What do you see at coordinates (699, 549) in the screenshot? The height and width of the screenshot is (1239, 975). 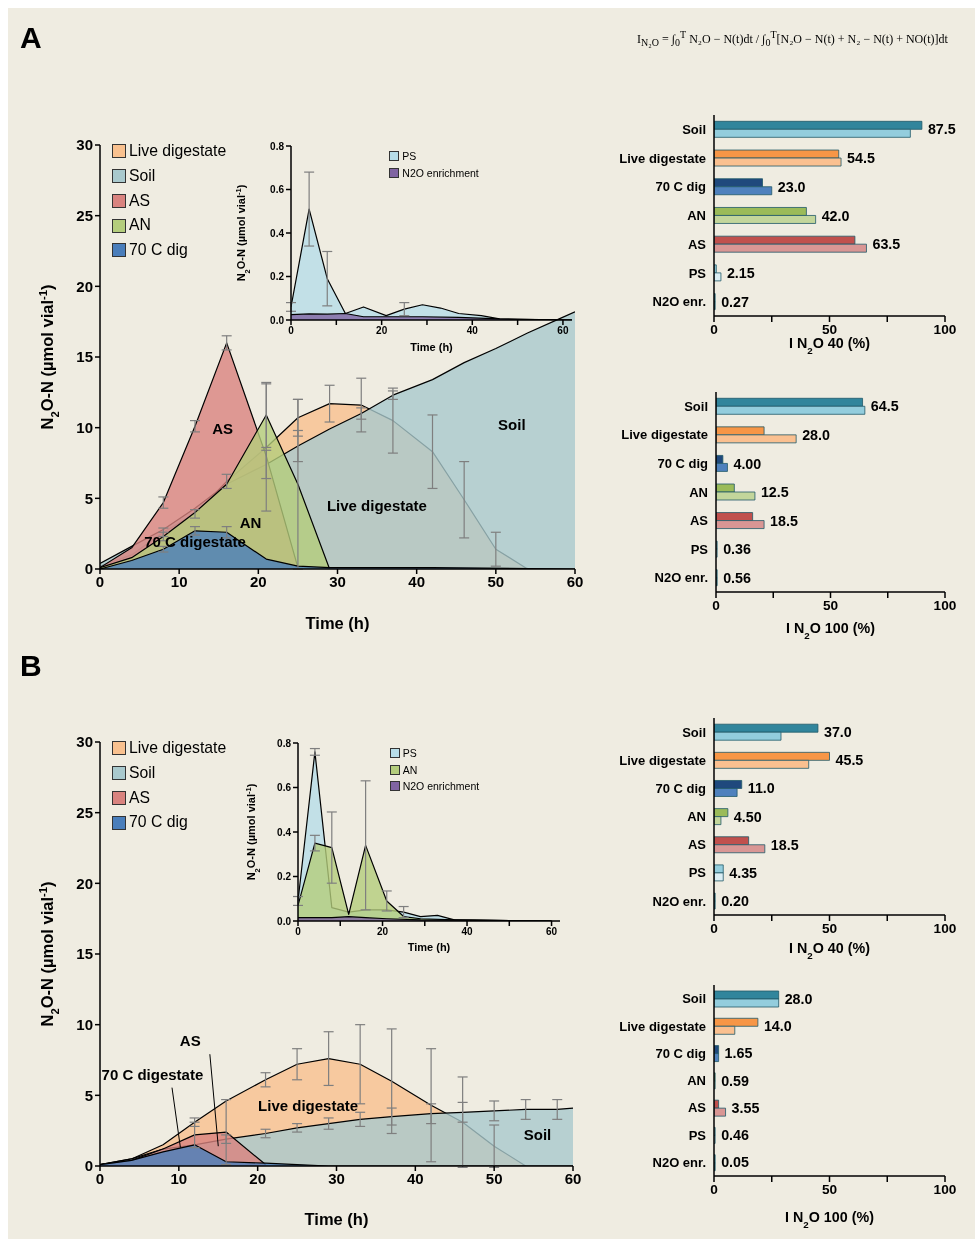 I see `y-tick-label: PS` at bounding box center [699, 549].